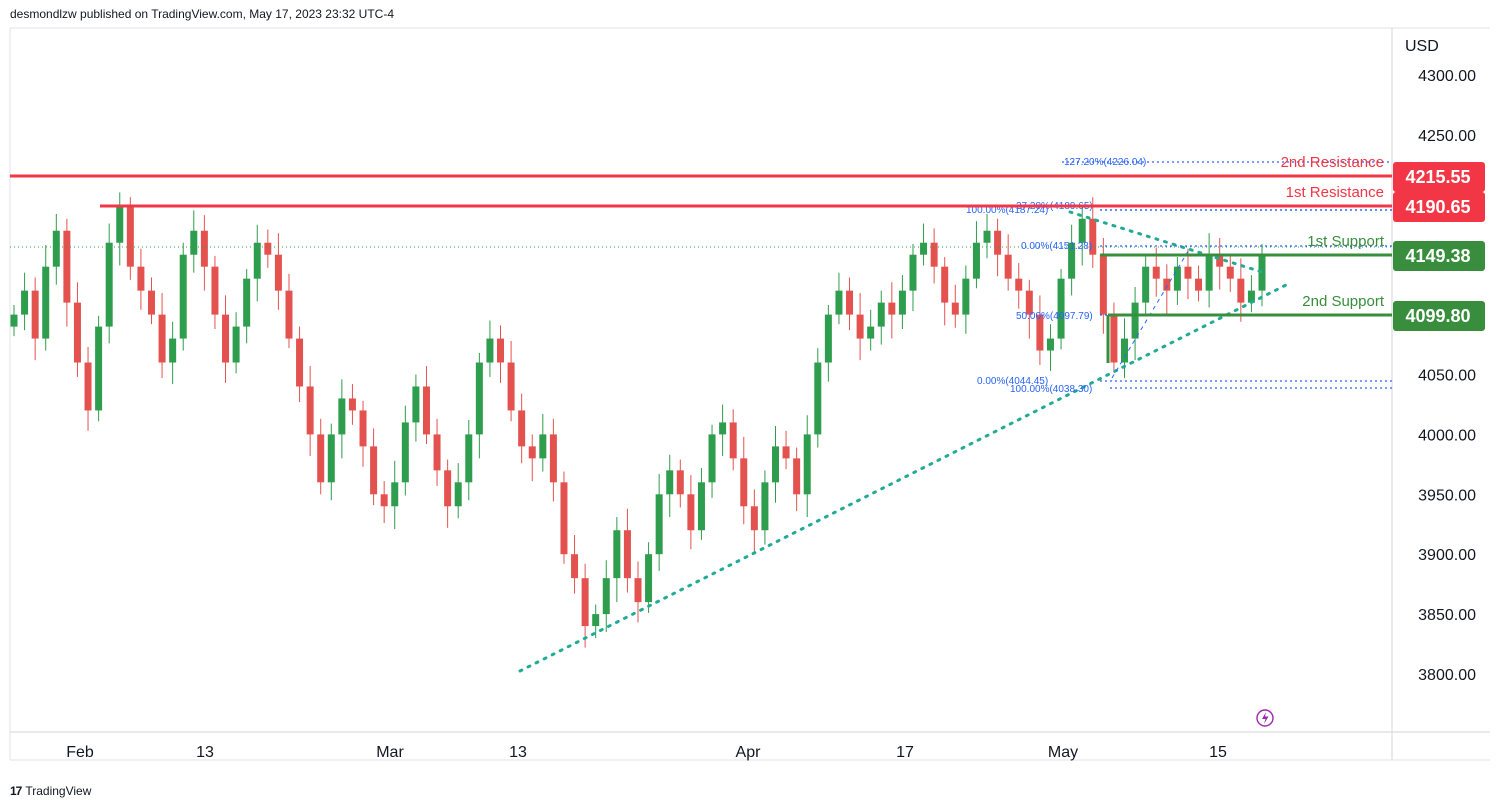 The width and height of the screenshot is (1498, 810). I want to click on footer-brand: 17 TradingView, so click(50, 791).